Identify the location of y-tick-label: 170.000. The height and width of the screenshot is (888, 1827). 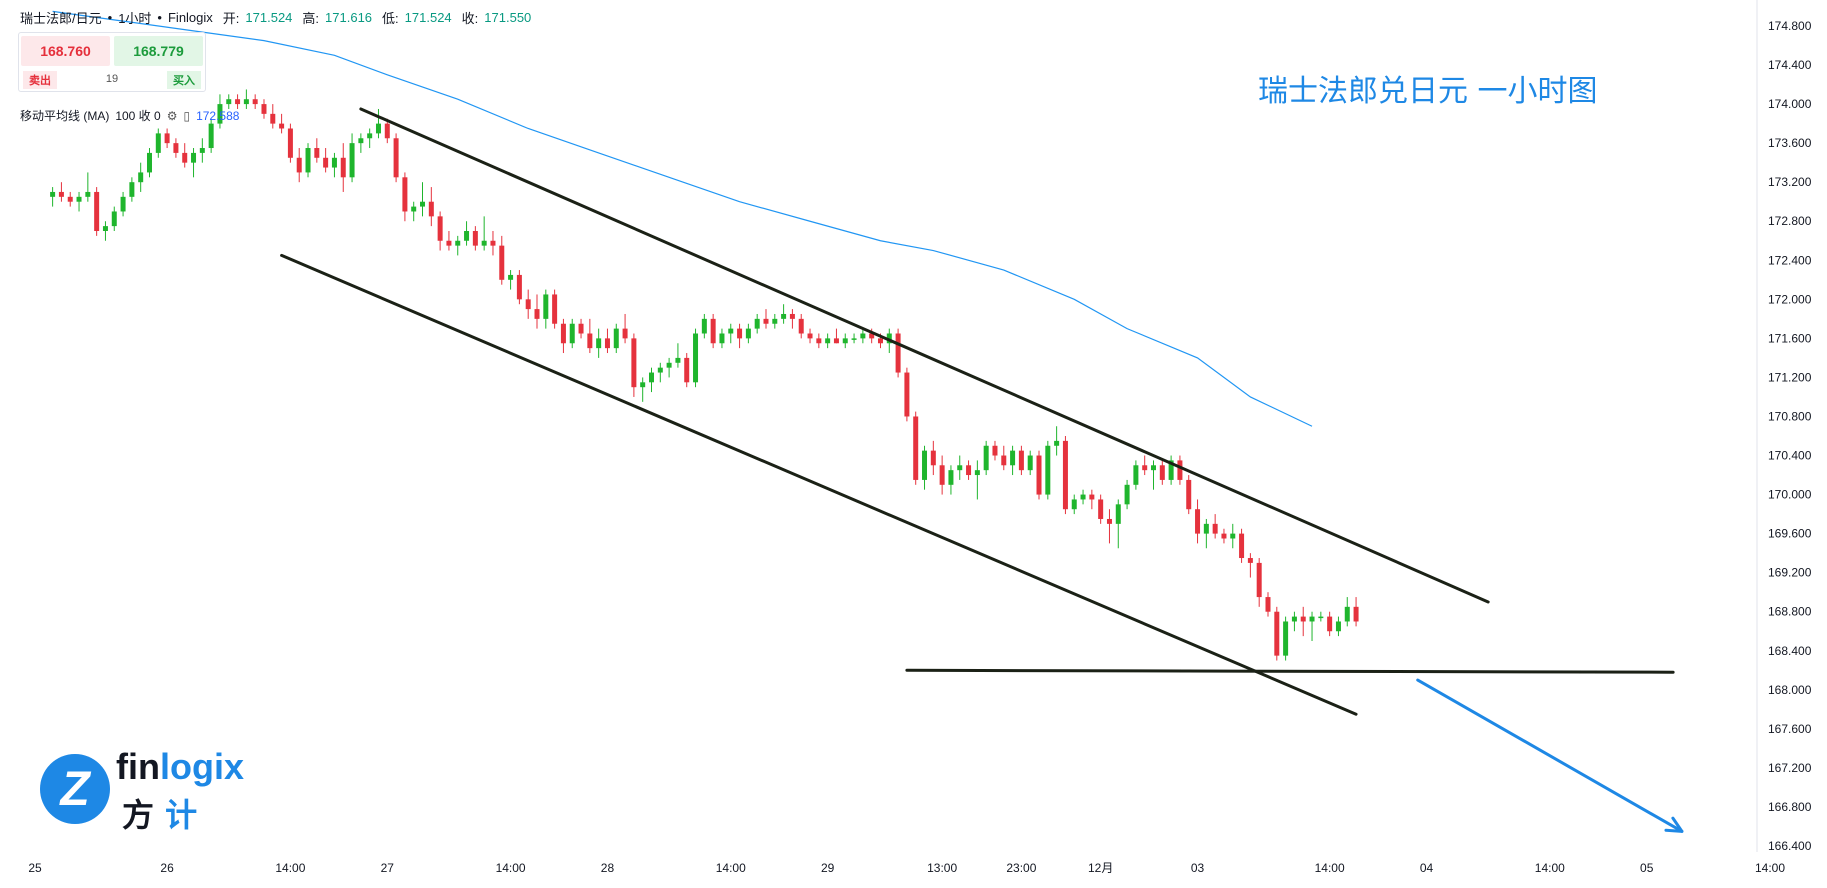
(1790, 495).